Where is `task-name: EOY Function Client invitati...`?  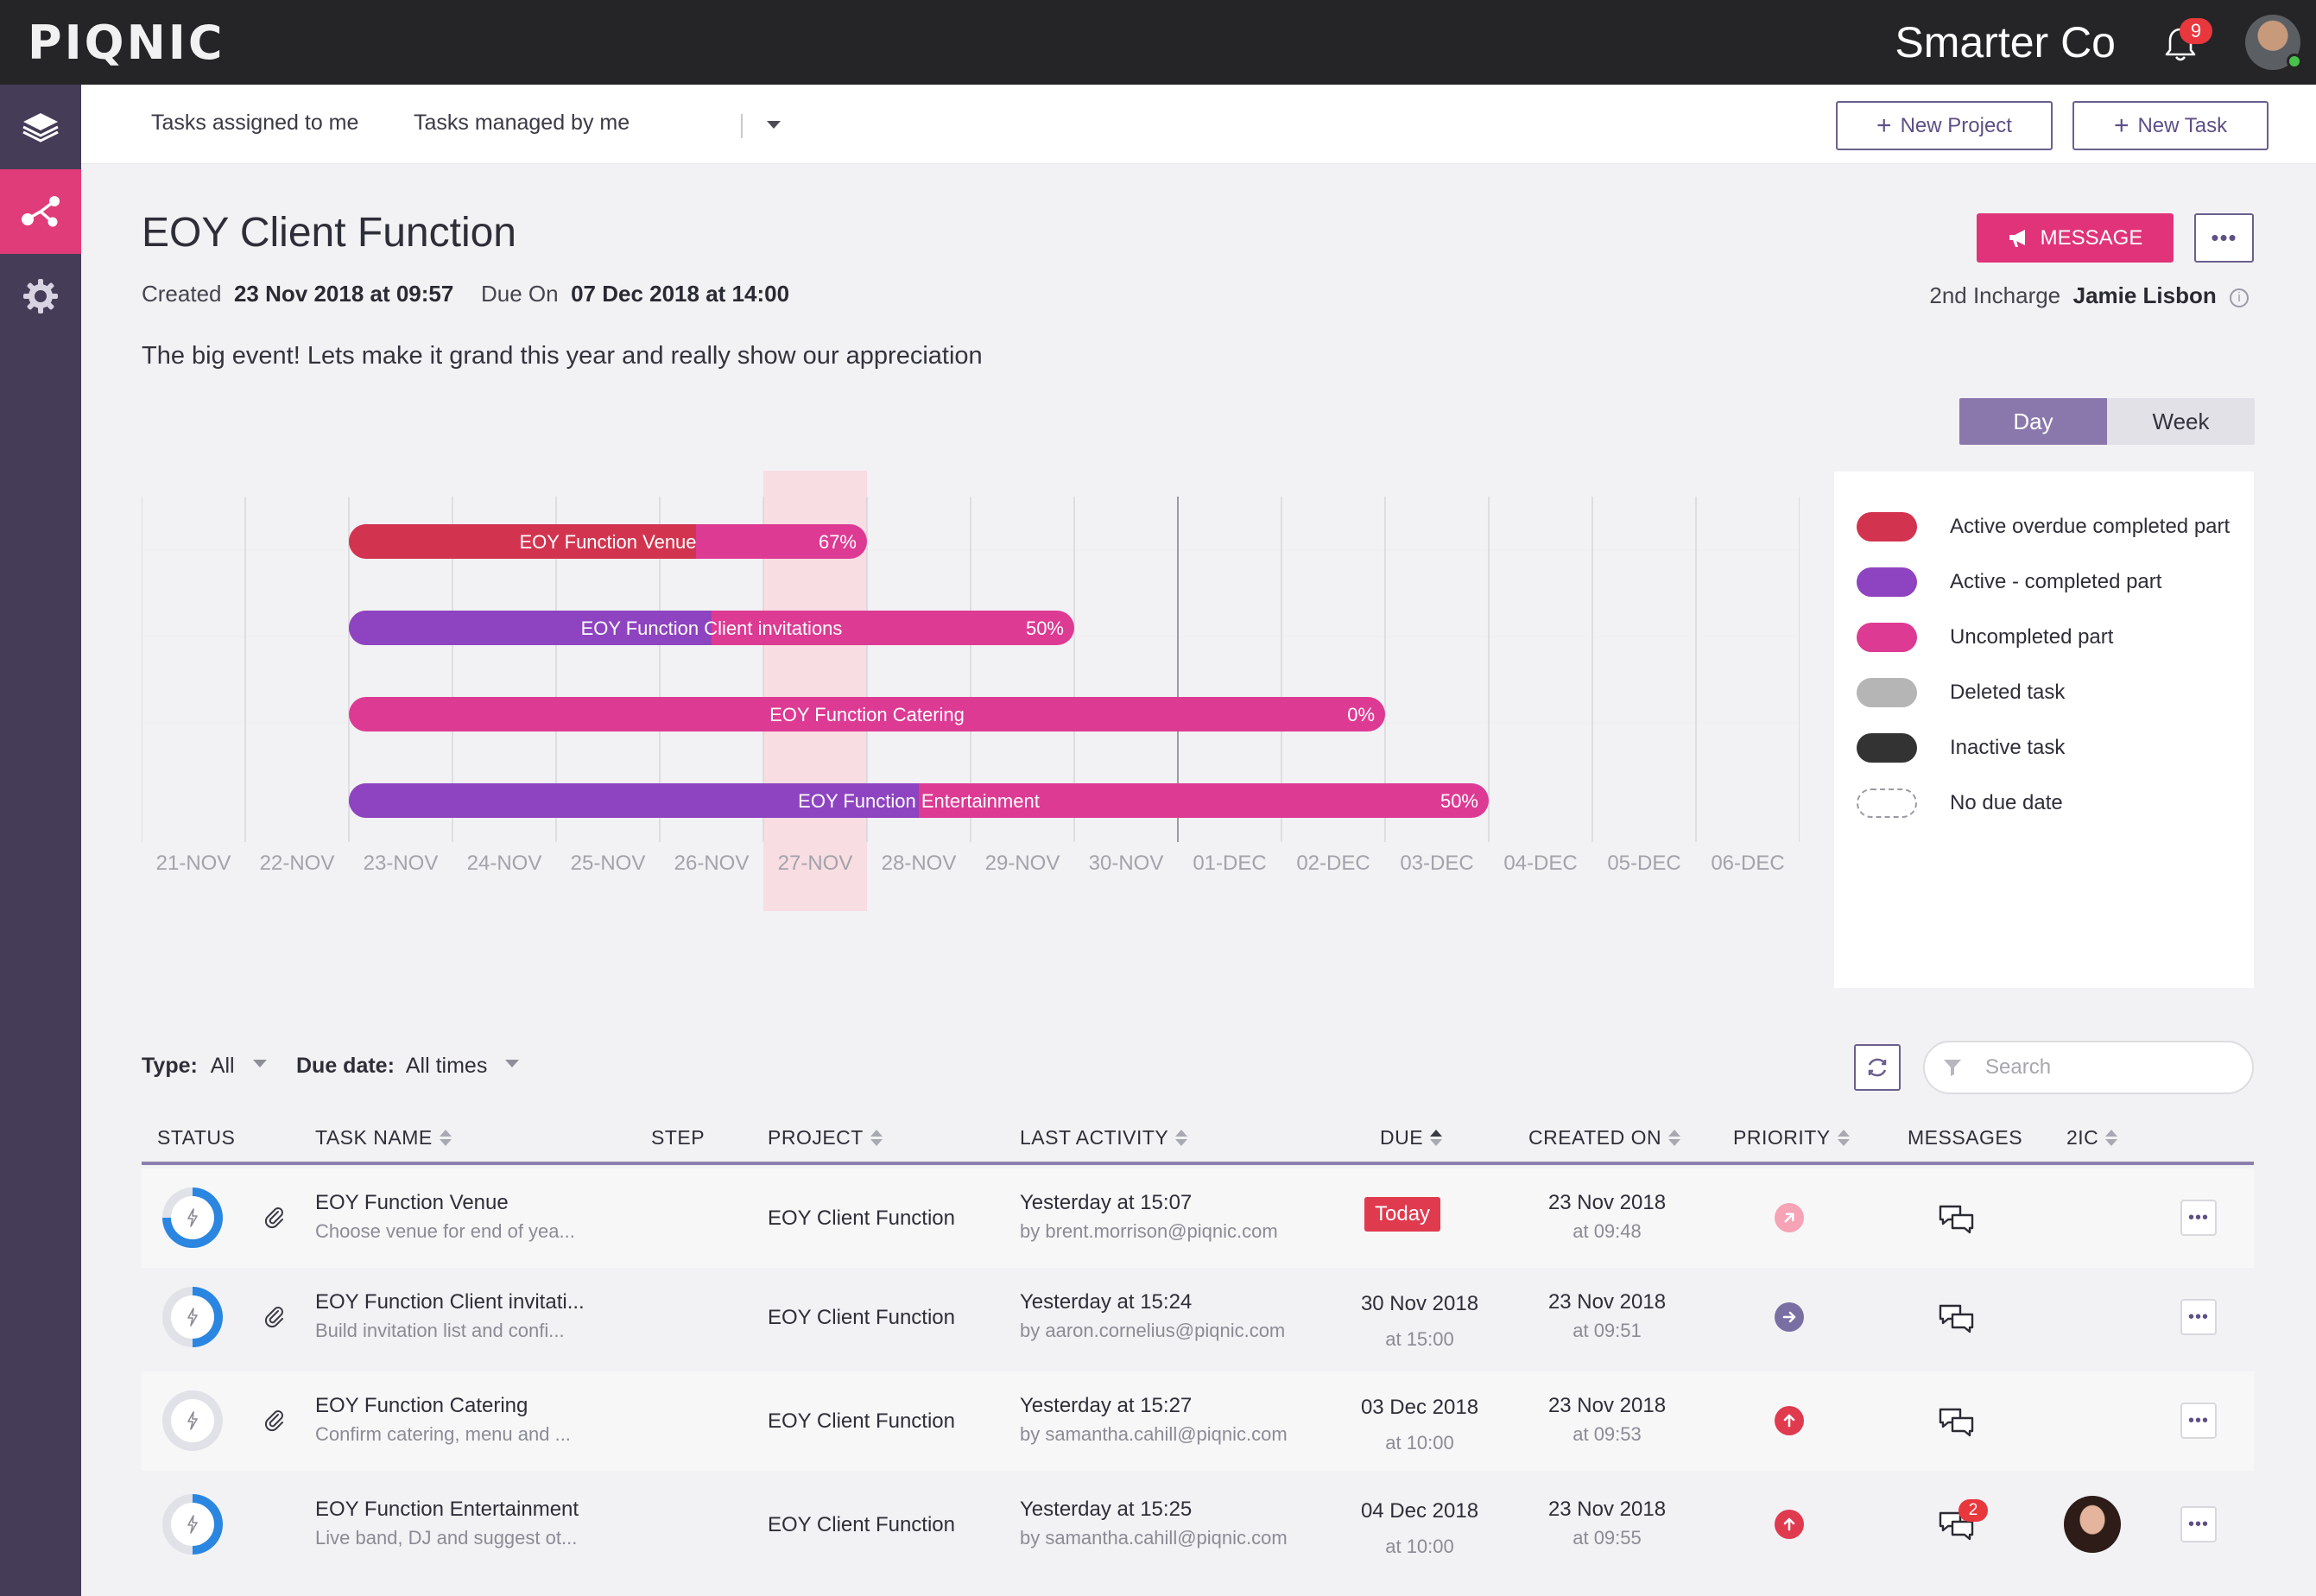 task-name: EOY Function Client invitati... is located at coordinates (450, 1302).